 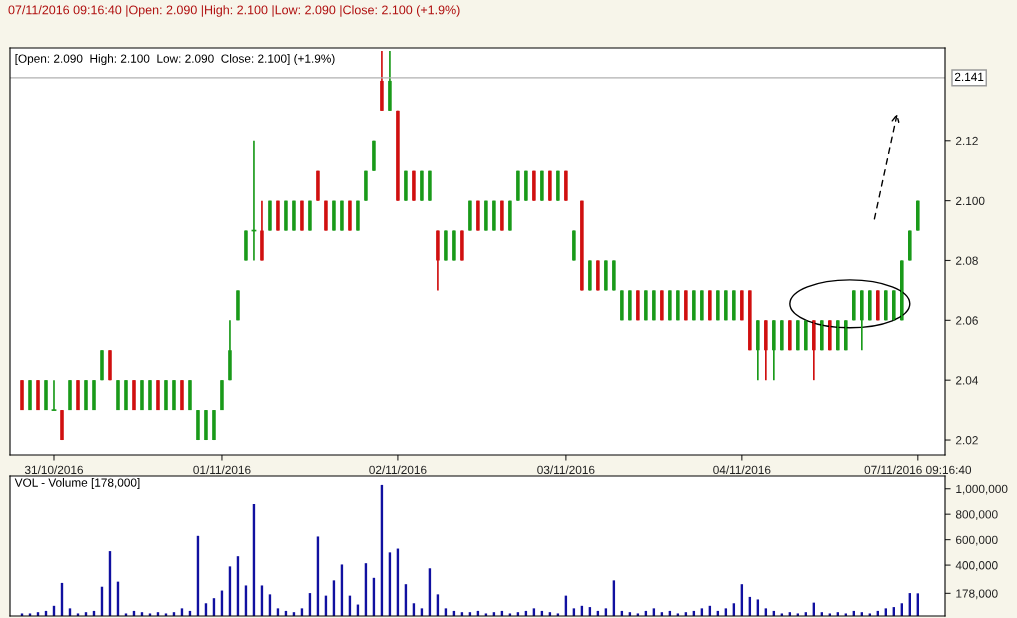 I want to click on x-tick-label: 02/11/2016, so click(x=398, y=470).